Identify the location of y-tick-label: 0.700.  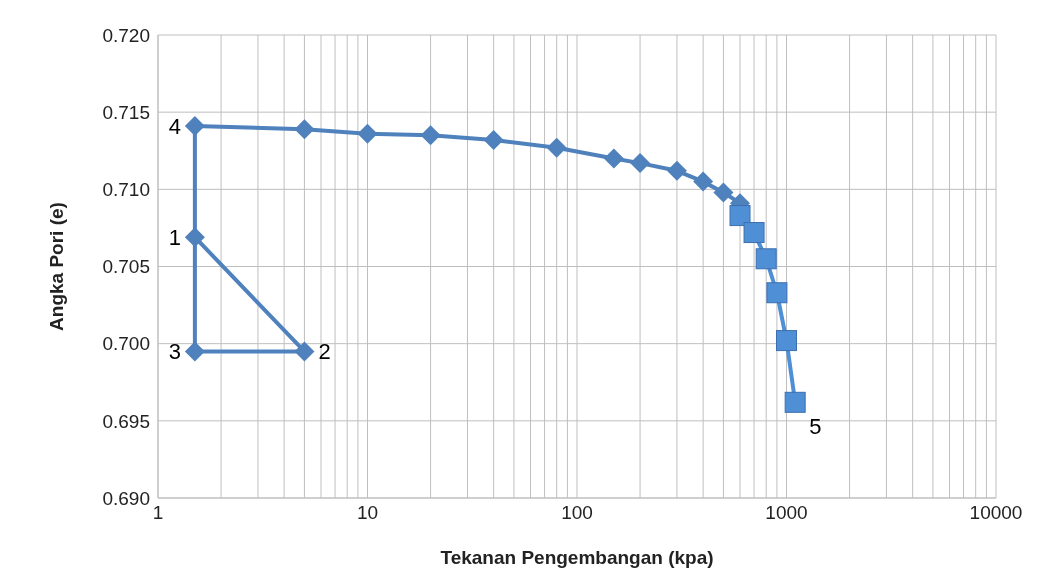
(126, 344).